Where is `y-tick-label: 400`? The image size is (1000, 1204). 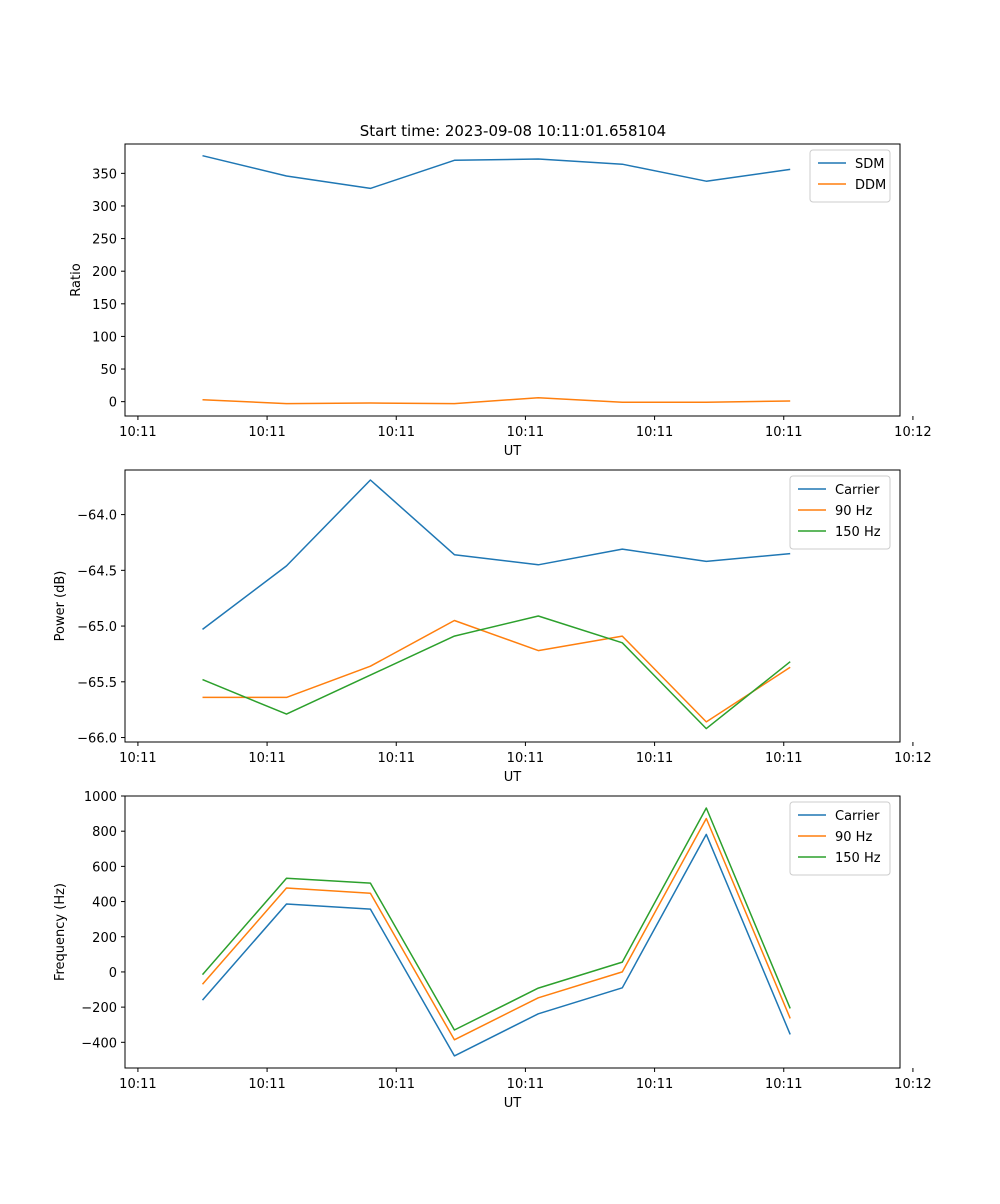 y-tick-label: 400 is located at coordinates (104, 903).